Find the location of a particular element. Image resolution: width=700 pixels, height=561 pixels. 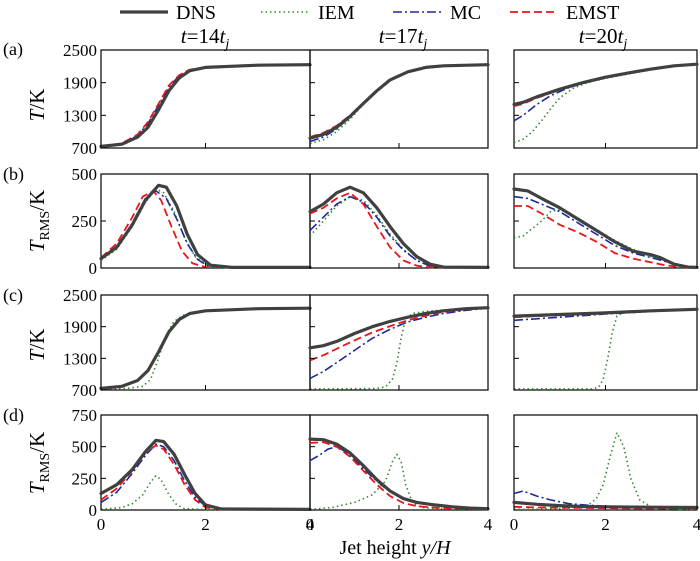

column-title-2: t=17tj is located at coordinates (403, 38).